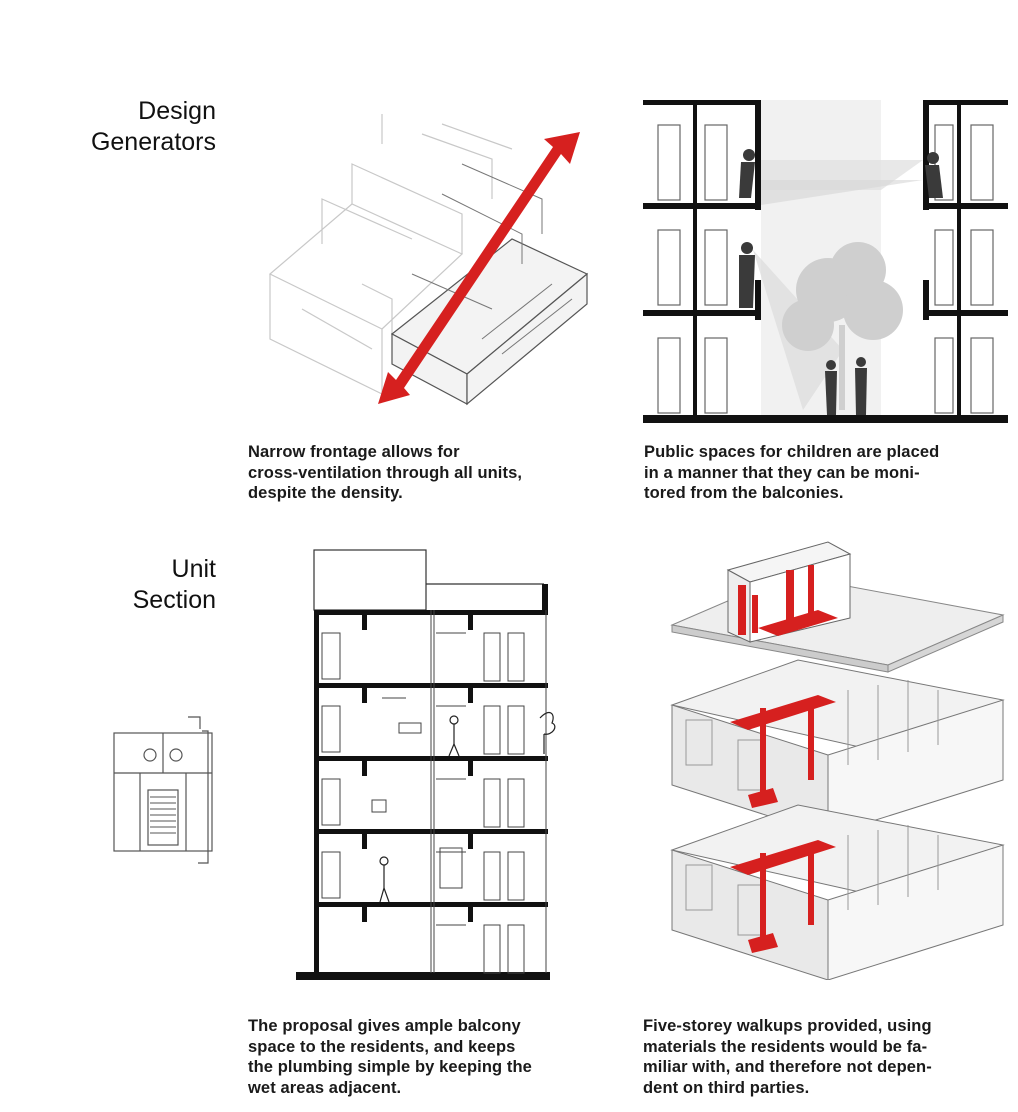  What do you see at coordinates (825, 262) in the screenshot?
I see `balcony-surveillance-diagram` at bounding box center [825, 262].